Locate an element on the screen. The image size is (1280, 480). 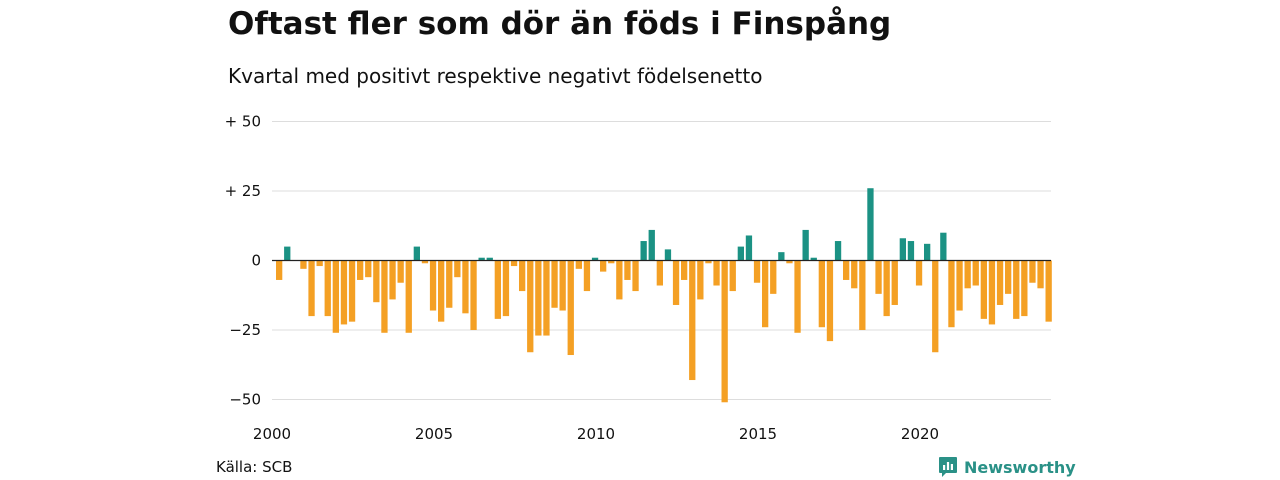
y-tick-label: −25 is located at coordinates (245, 330).